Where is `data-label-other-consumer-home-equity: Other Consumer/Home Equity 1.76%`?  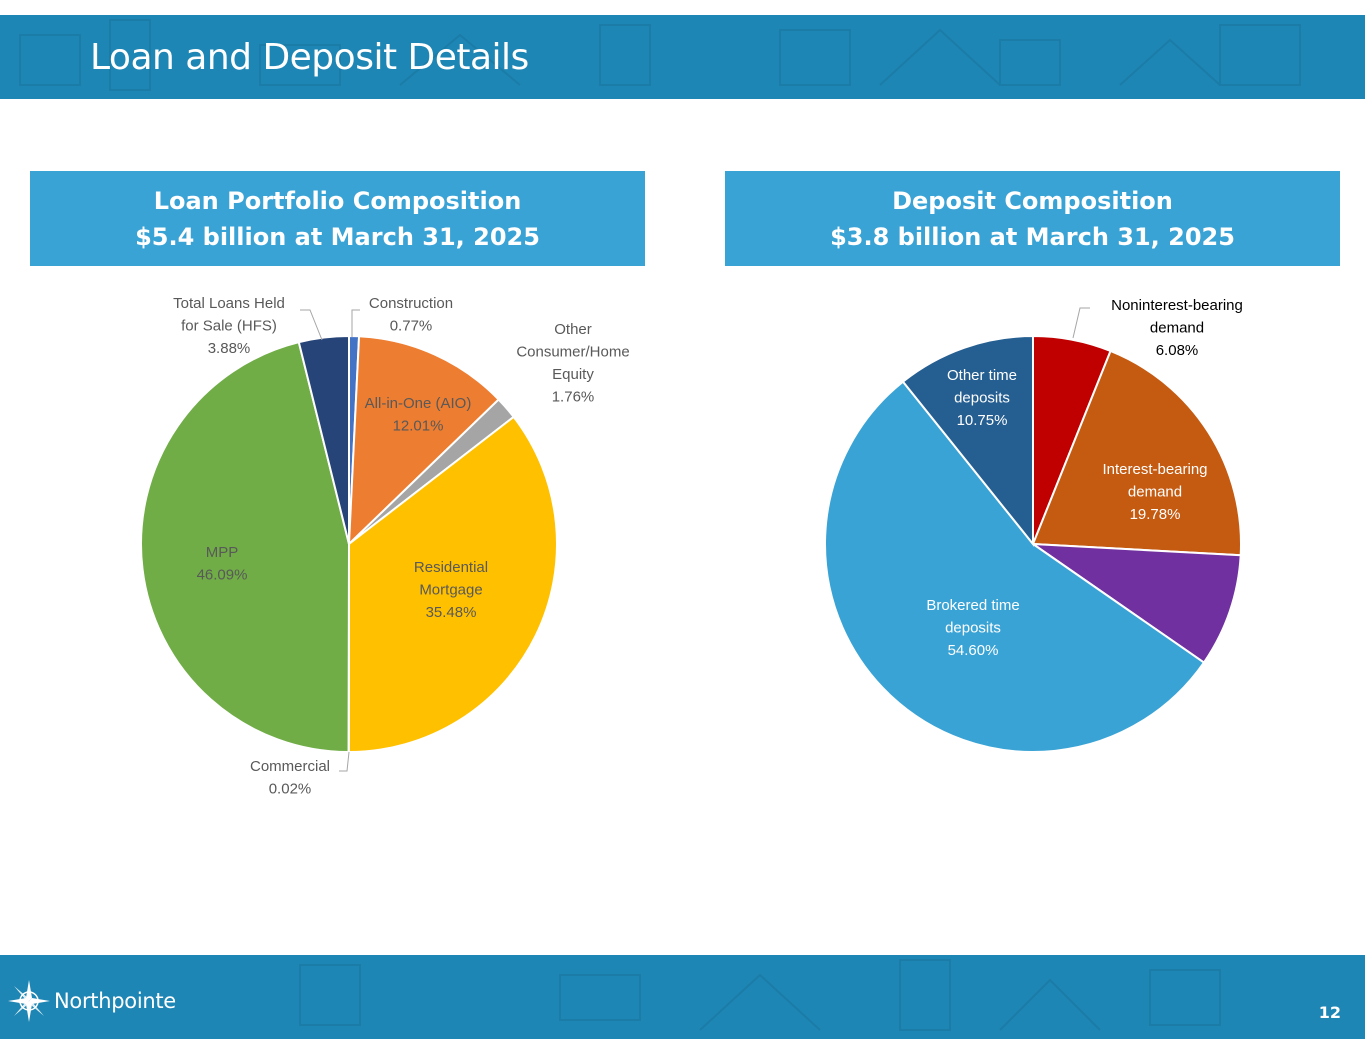 data-label-other-consumer-home-equity: Other Consumer/Home Equity 1.76% is located at coordinates (572, 363).